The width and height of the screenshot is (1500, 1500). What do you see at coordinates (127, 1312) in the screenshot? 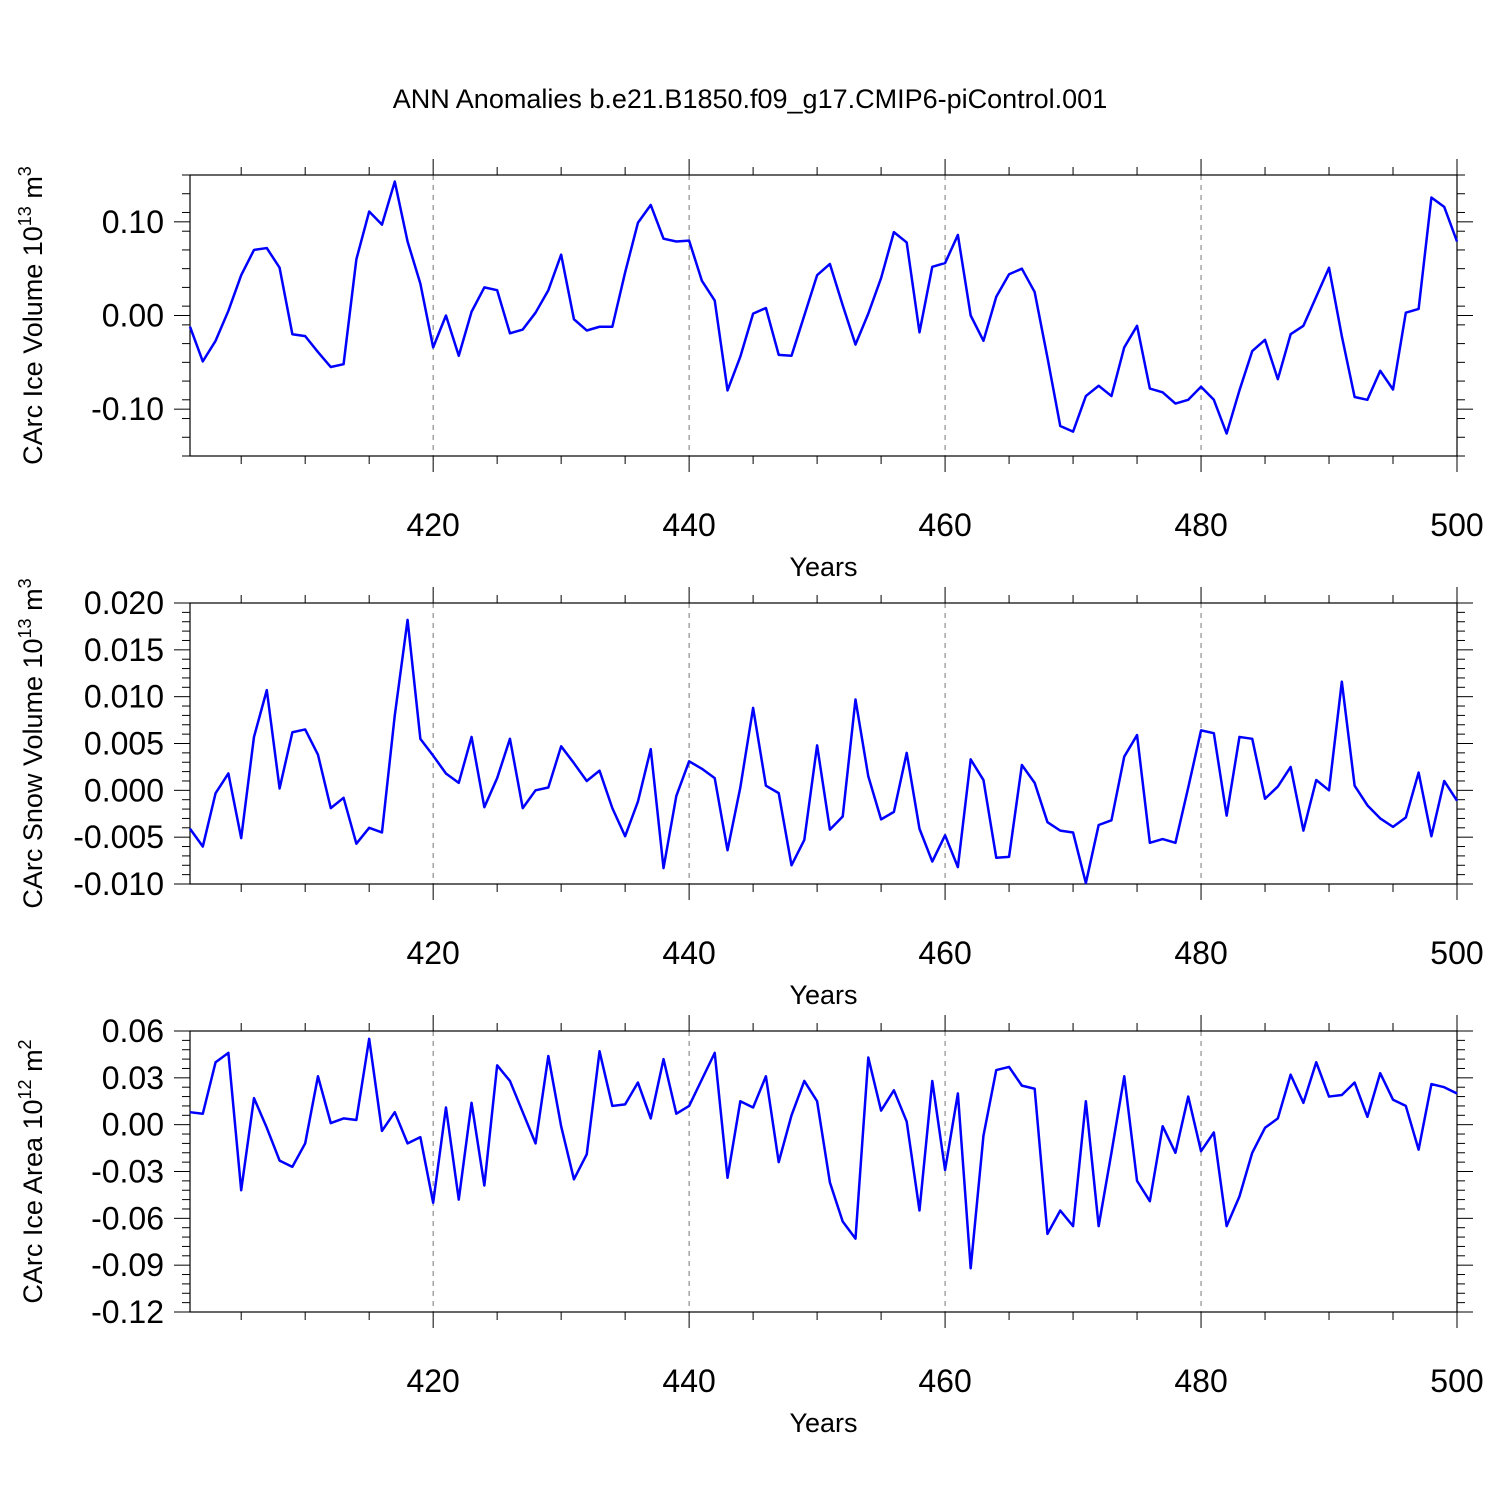
I see `y-tick-label: -0.12` at bounding box center [127, 1312].